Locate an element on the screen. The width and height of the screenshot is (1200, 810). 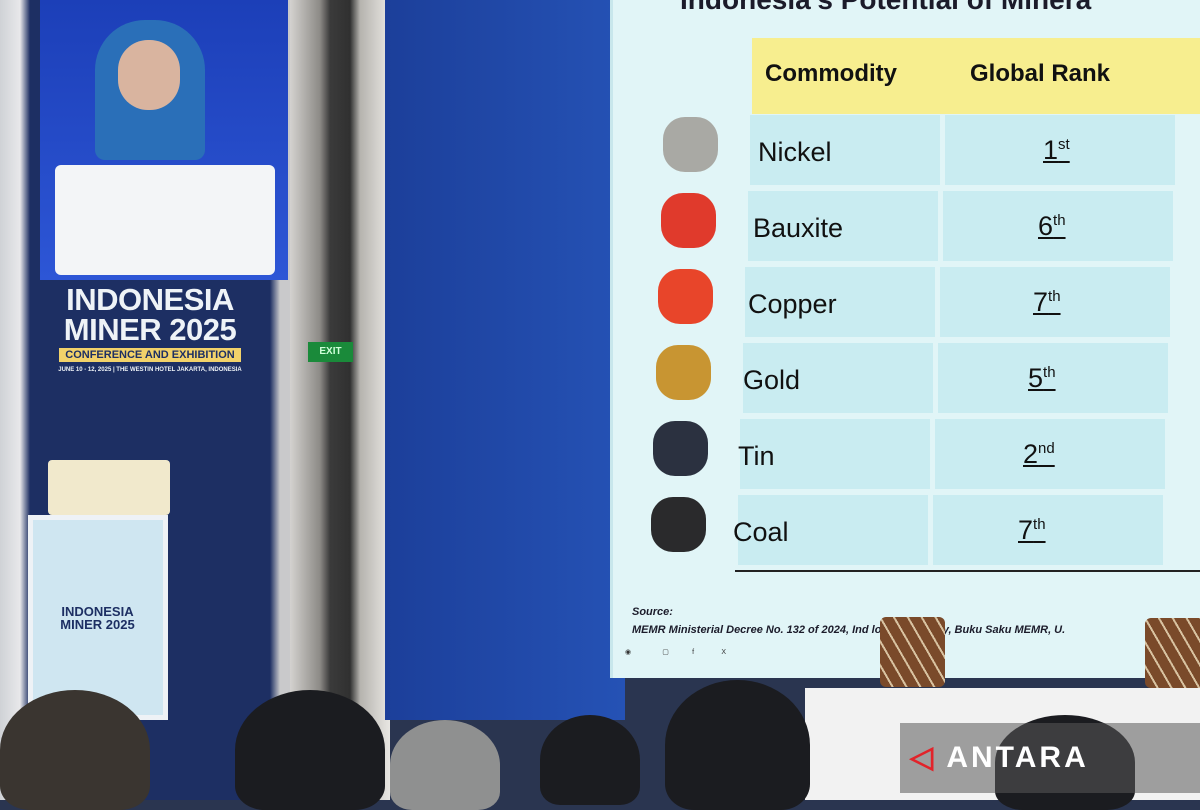
lectern is located at coordinates (165, 220).